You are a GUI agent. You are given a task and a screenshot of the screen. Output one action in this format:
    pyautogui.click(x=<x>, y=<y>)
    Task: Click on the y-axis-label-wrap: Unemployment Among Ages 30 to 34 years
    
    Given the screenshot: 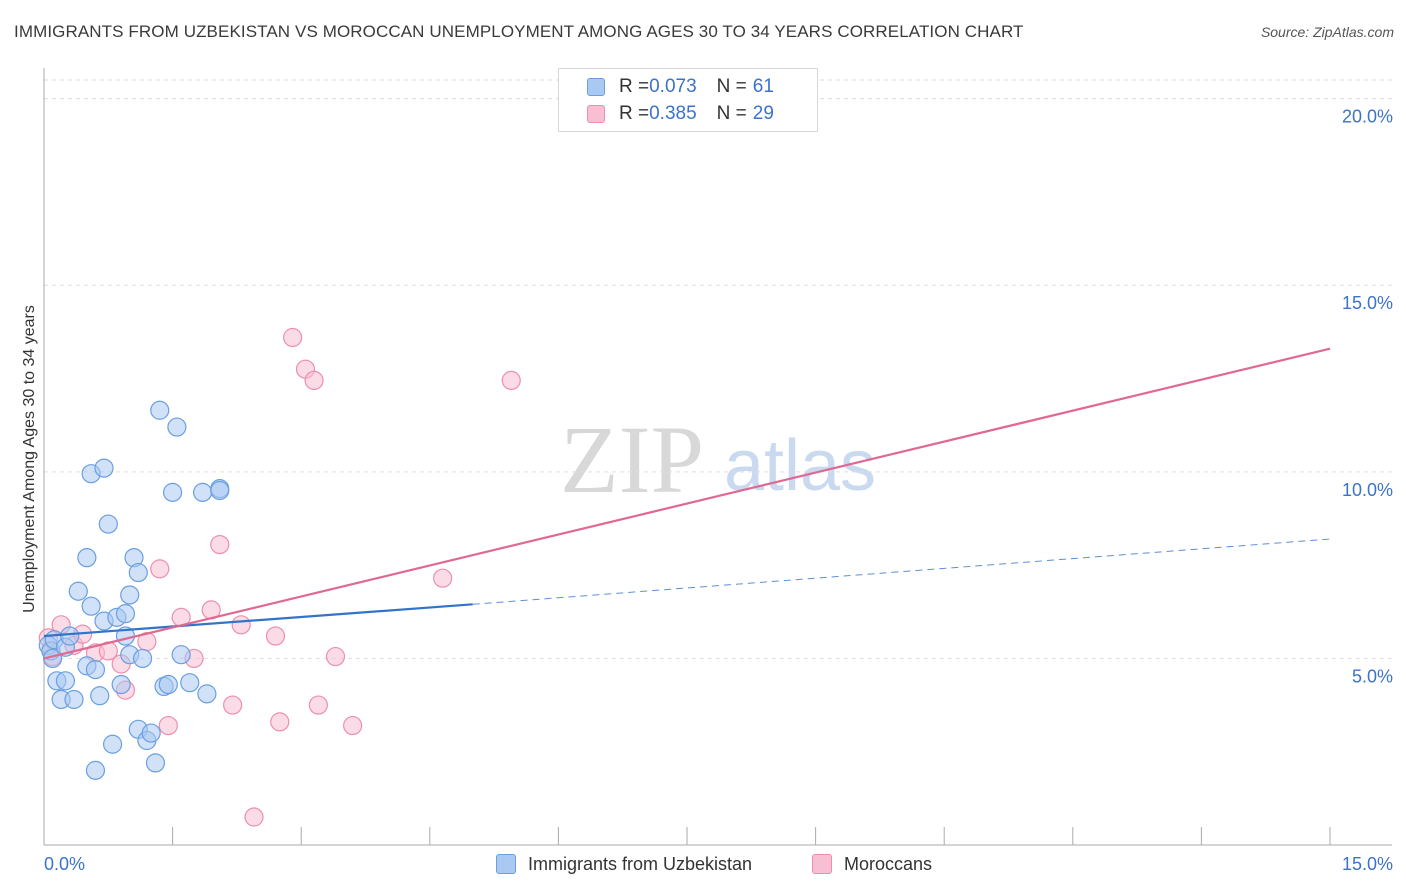 What is the action you would take?
    pyautogui.click(x=30, y=459)
    